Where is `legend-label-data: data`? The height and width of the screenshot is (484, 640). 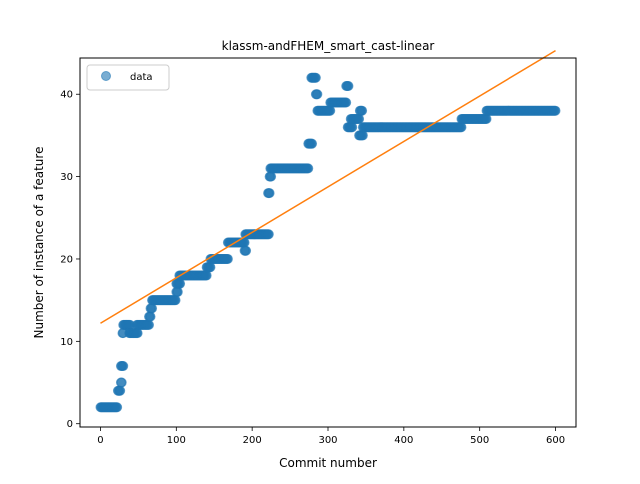 legend-label-data: data is located at coordinates (141, 77).